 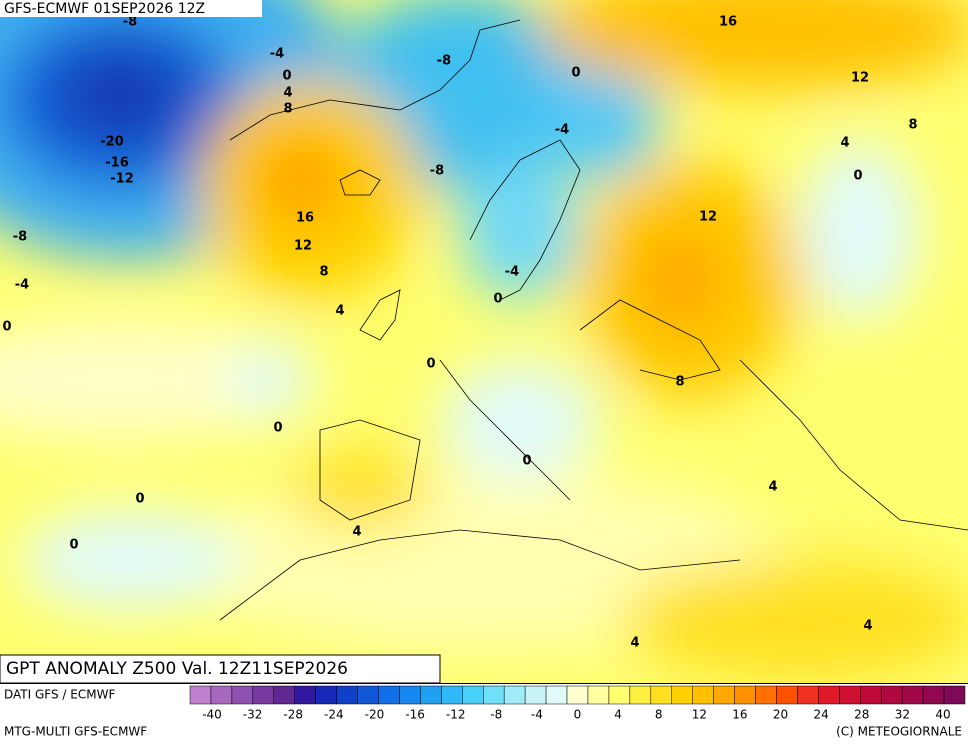 What do you see at coordinates (104, 9) in the screenshot?
I see `header: GFS-ECMWF 01SEP2026 12Z` at bounding box center [104, 9].